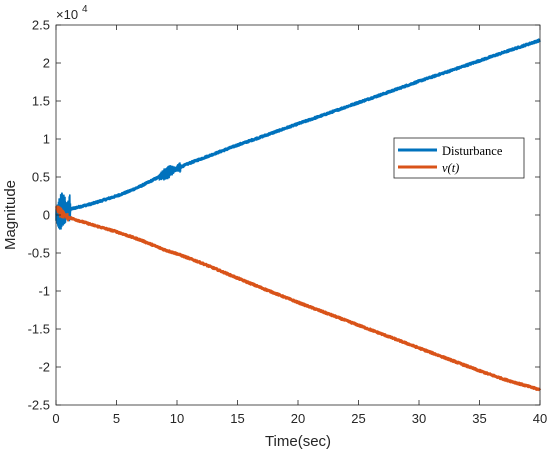 The height and width of the screenshot is (455, 550). What do you see at coordinates (419, 418) in the screenshot?
I see `x-tick-label: 30` at bounding box center [419, 418].